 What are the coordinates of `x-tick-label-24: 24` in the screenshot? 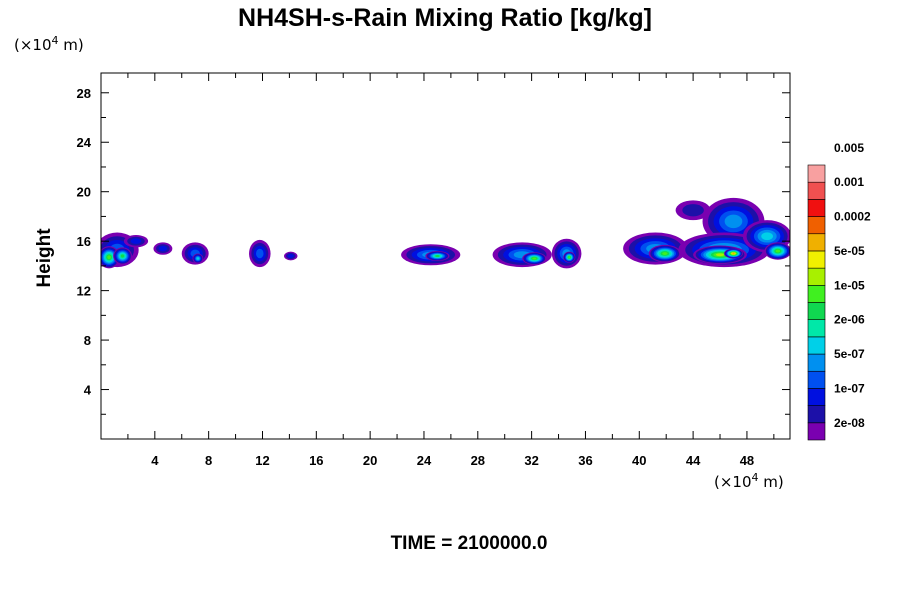 It's located at (424, 460).